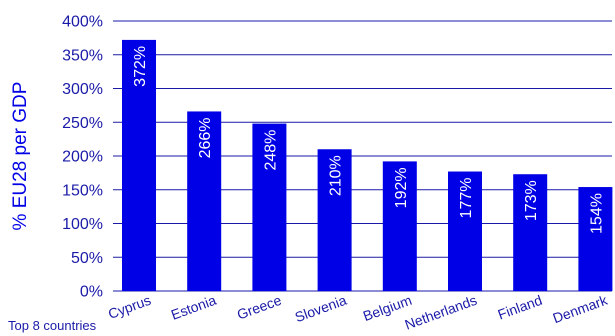 Image resolution: width=615 pixels, height=336 pixels. I want to click on x-tick-label: Cyprus, so click(129, 307).